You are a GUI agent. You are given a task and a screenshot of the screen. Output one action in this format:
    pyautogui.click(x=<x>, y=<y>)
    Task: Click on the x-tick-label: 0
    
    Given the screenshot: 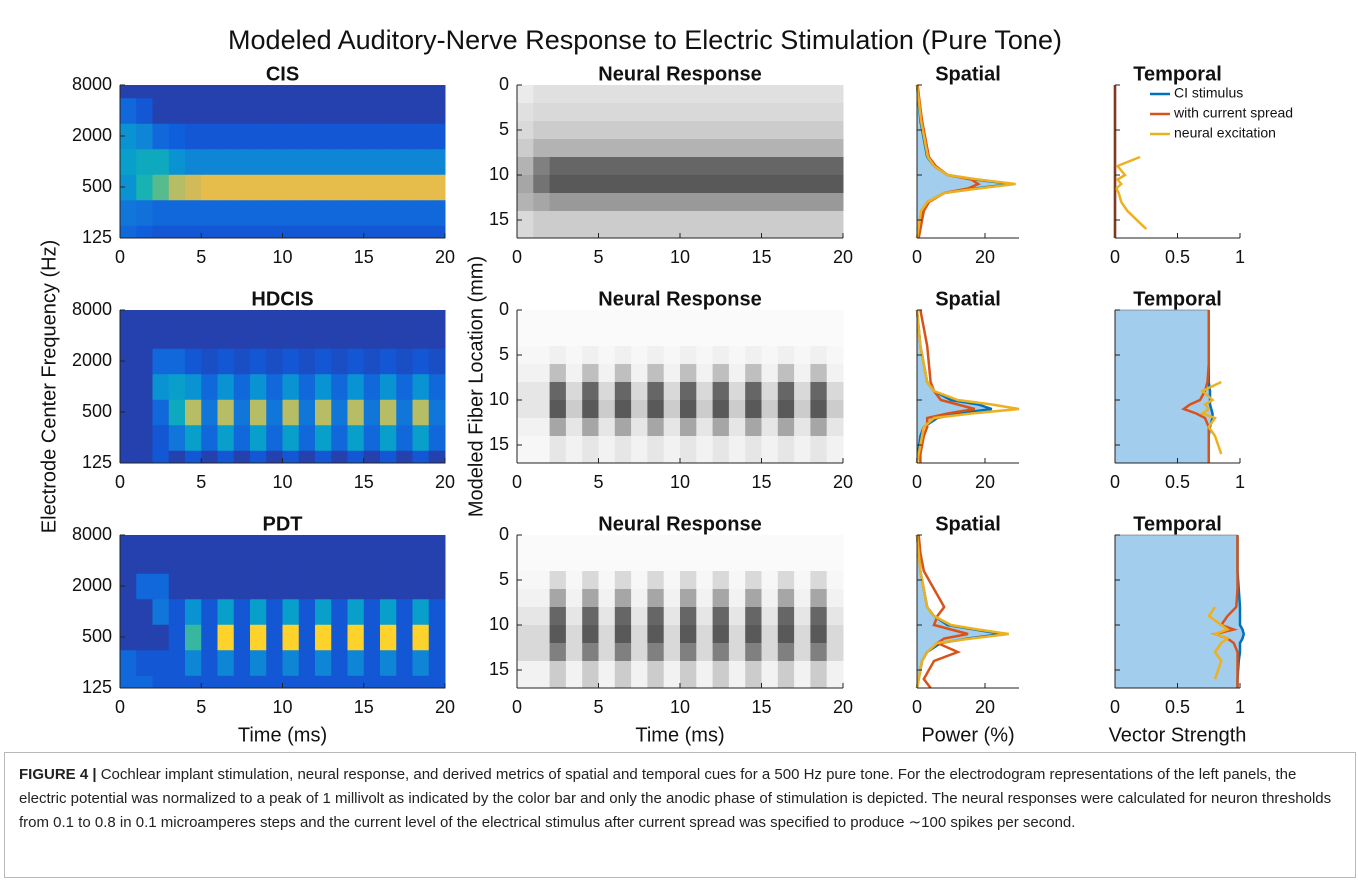 What is the action you would take?
    pyautogui.click(x=120, y=482)
    